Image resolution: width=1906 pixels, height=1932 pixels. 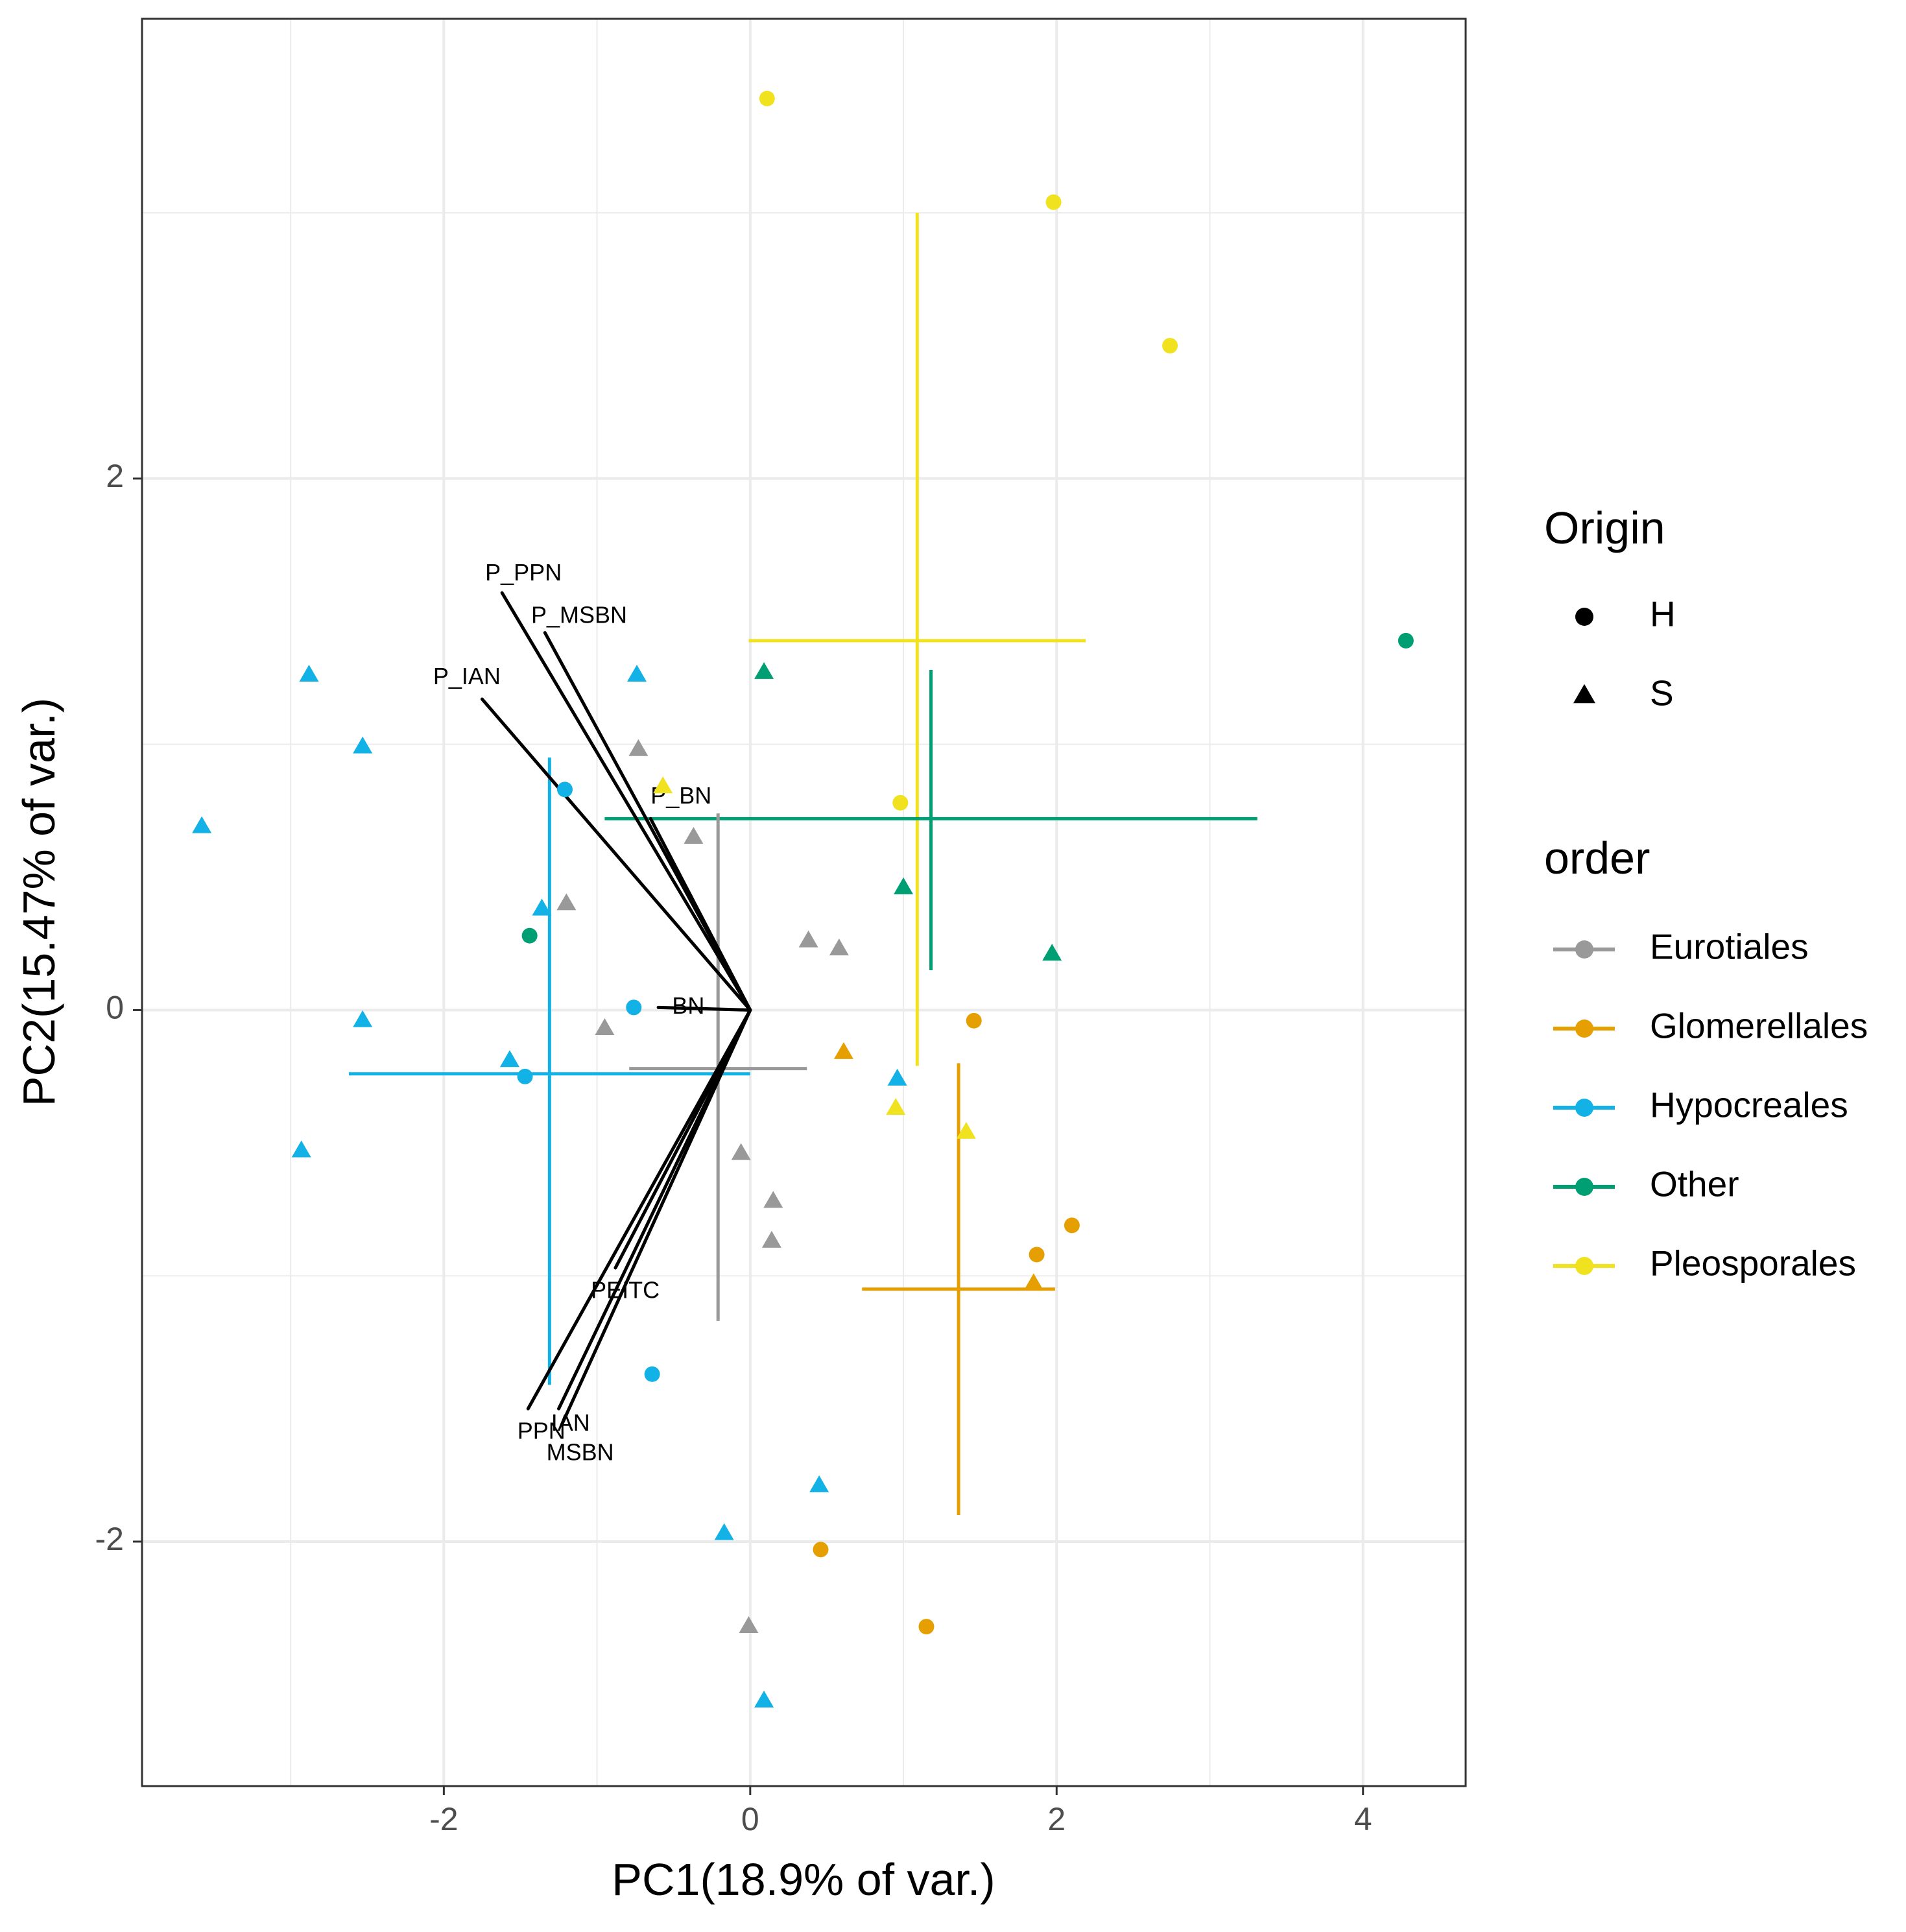 What do you see at coordinates (109, 1539) in the screenshot?
I see `y-tick-label: -2` at bounding box center [109, 1539].